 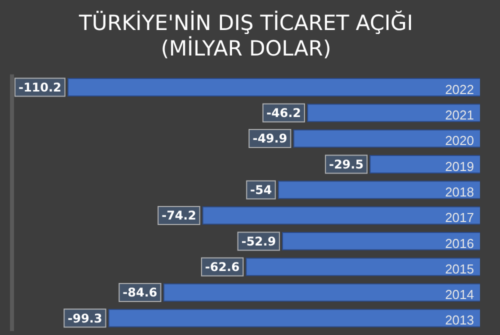 I want to click on data-label: -52.9, so click(x=258, y=241).